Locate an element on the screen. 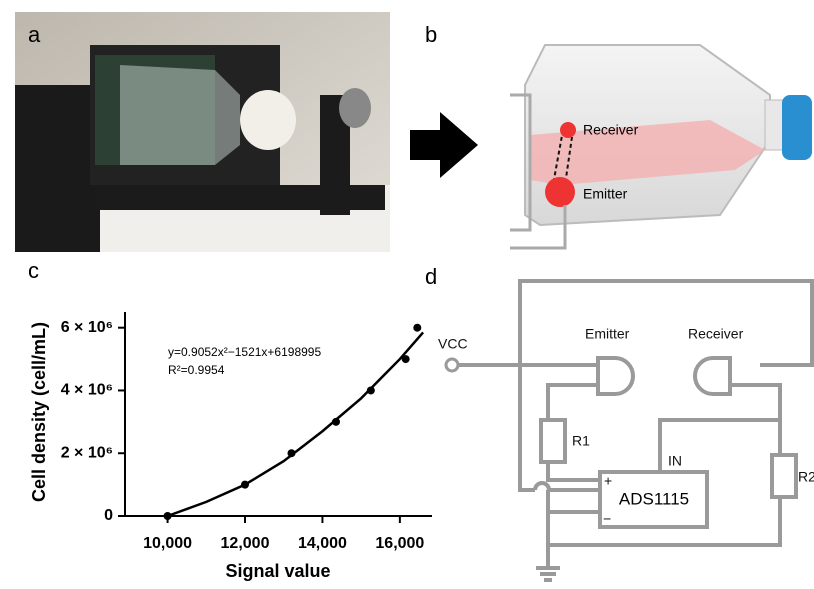 The image size is (814, 589). y-tick-label: 4 × 10⁶ is located at coordinates (87, 390).